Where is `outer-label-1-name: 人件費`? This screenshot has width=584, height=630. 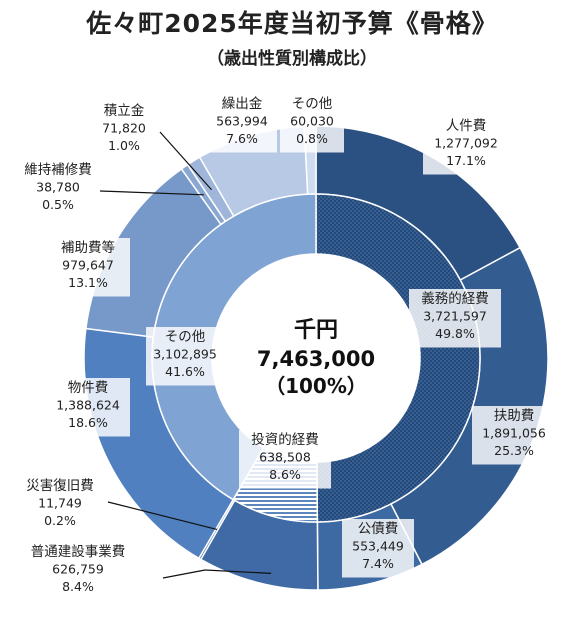 outer-label-1-name: 人件費 is located at coordinates (466, 126).